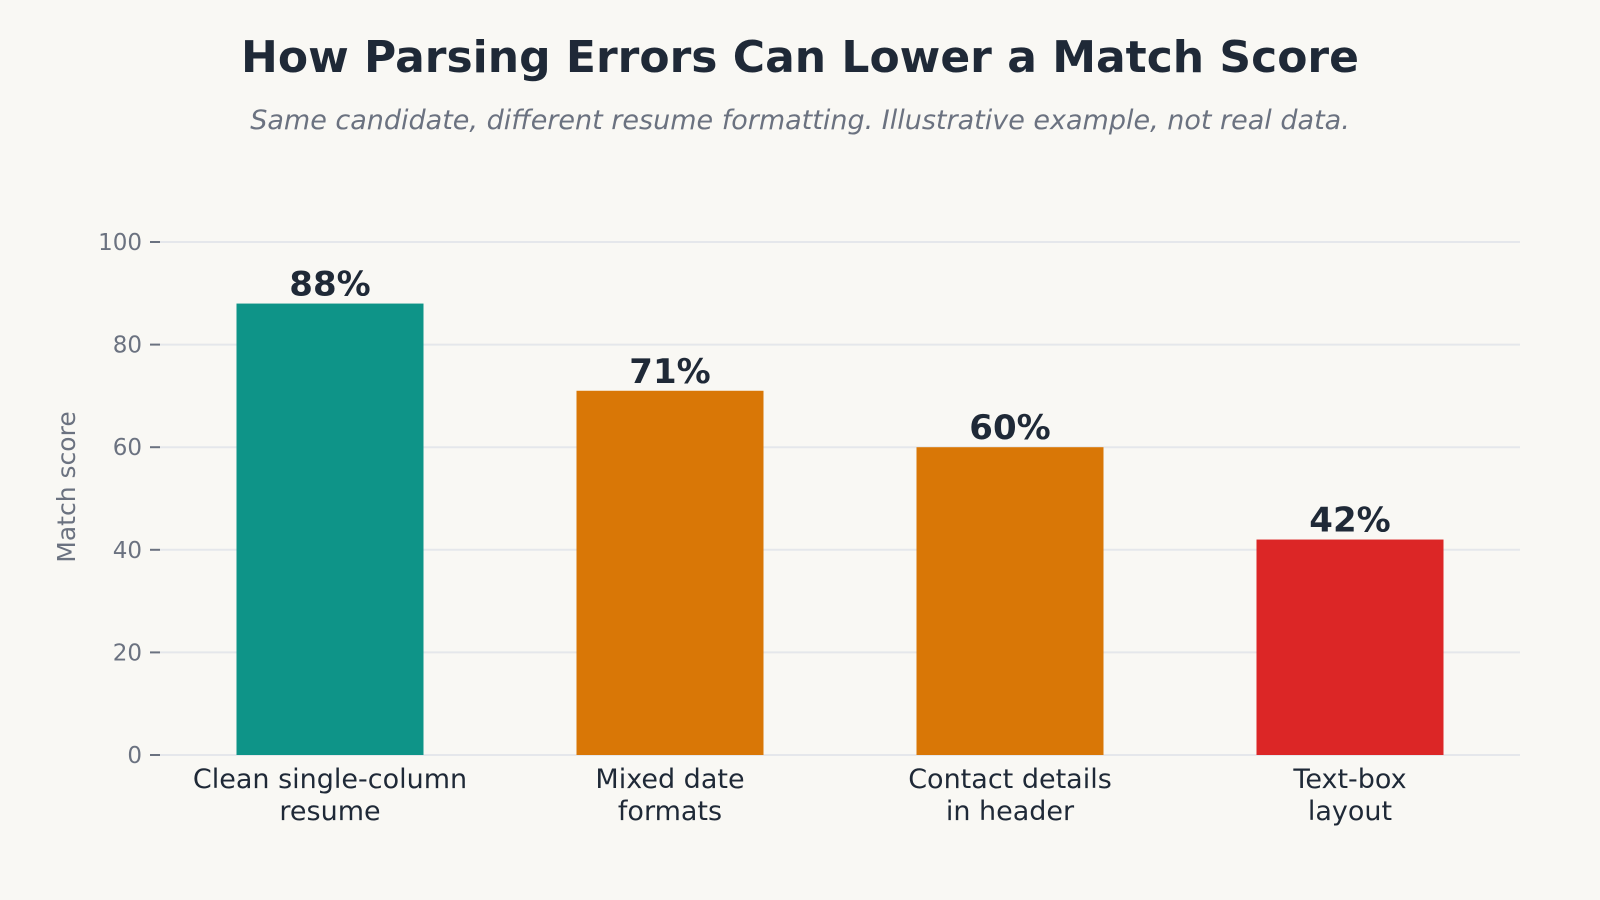  I want to click on y-axis-ticks: 0 20 40 60 80 100, so click(129, 499).